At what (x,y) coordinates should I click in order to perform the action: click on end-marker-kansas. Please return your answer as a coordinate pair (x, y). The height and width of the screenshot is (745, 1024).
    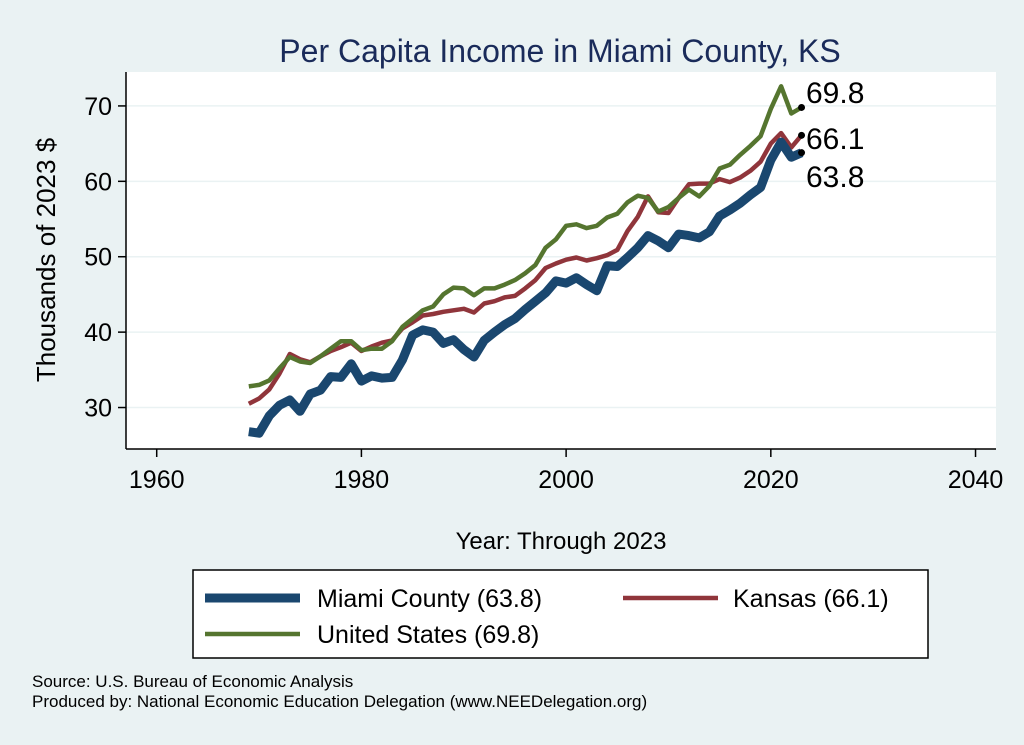
    Looking at the image, I should click on (802, 135).